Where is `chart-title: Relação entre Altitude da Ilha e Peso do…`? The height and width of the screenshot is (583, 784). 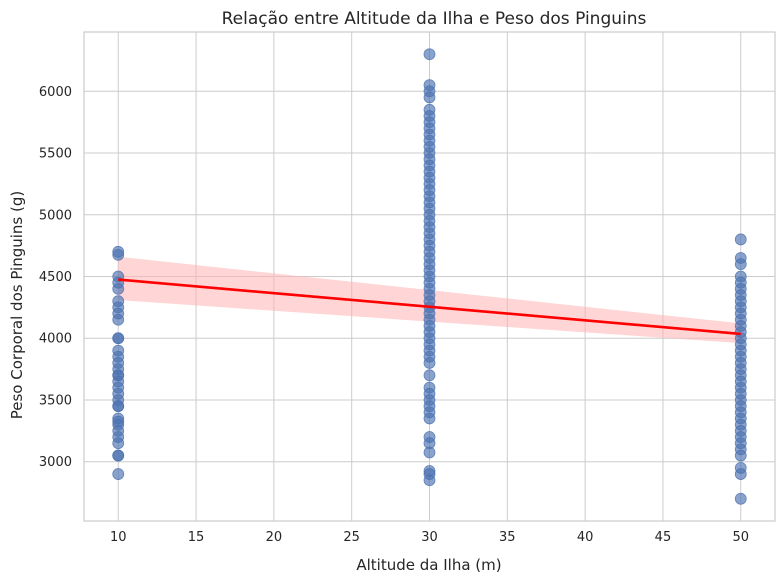
chart-title: Relação entre Altitude da Ilha e Peso do… is located at coordinates (434, 19).